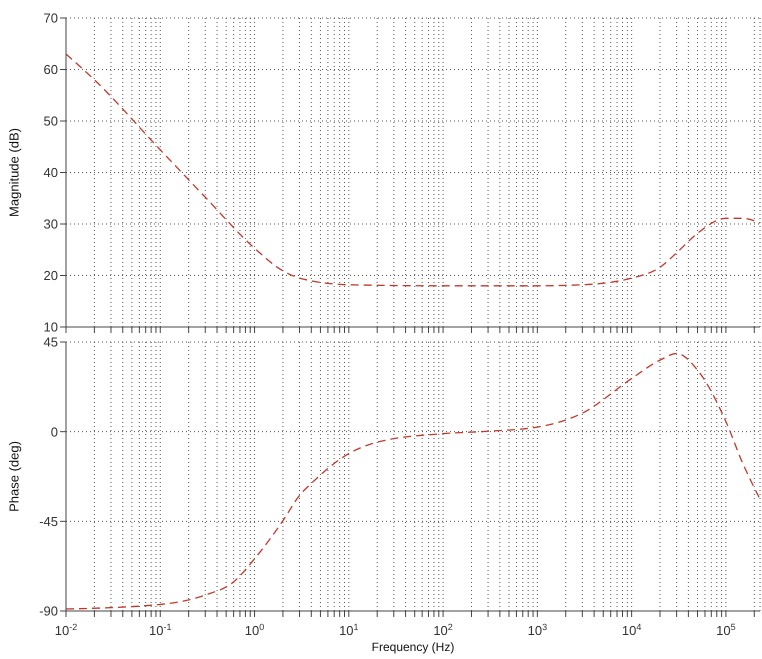  Describe the element at coordinates (443, 630) in the screenshot. I see `x-tick-label: 10$^{2}$` at that location.